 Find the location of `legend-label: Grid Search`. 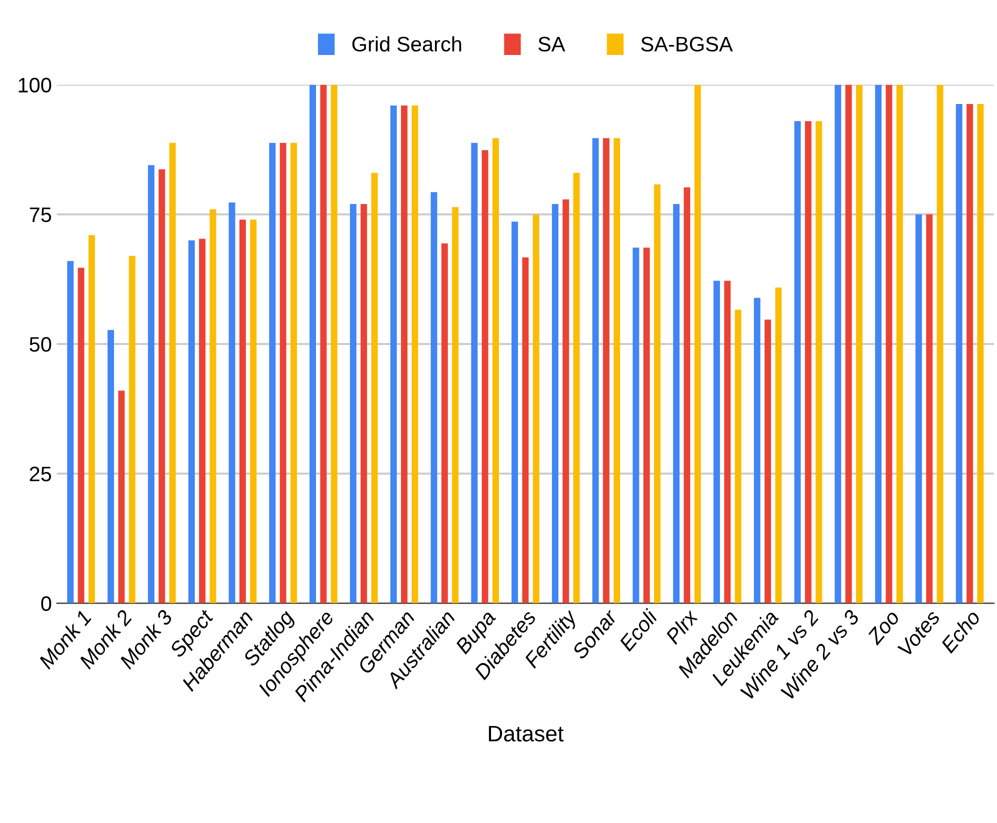

legend-label: Grid Search is located at coordinates (407, 44).